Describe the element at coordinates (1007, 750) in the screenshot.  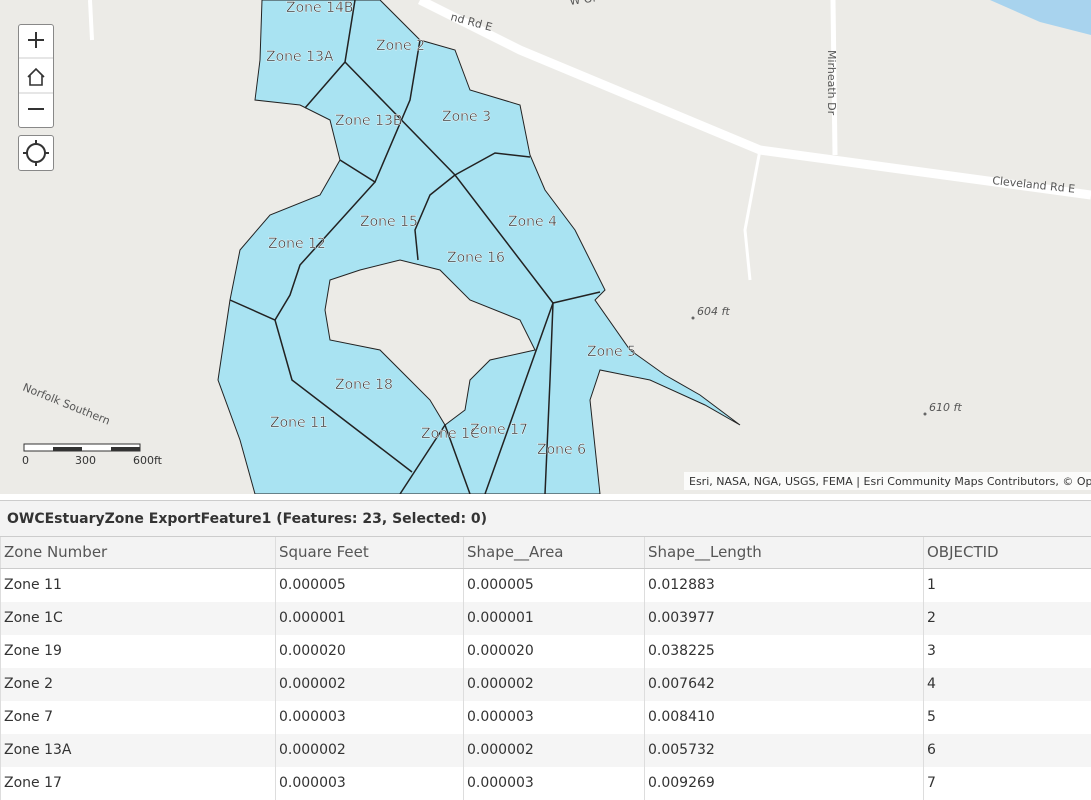
I see `table-cell: 6` at that location.